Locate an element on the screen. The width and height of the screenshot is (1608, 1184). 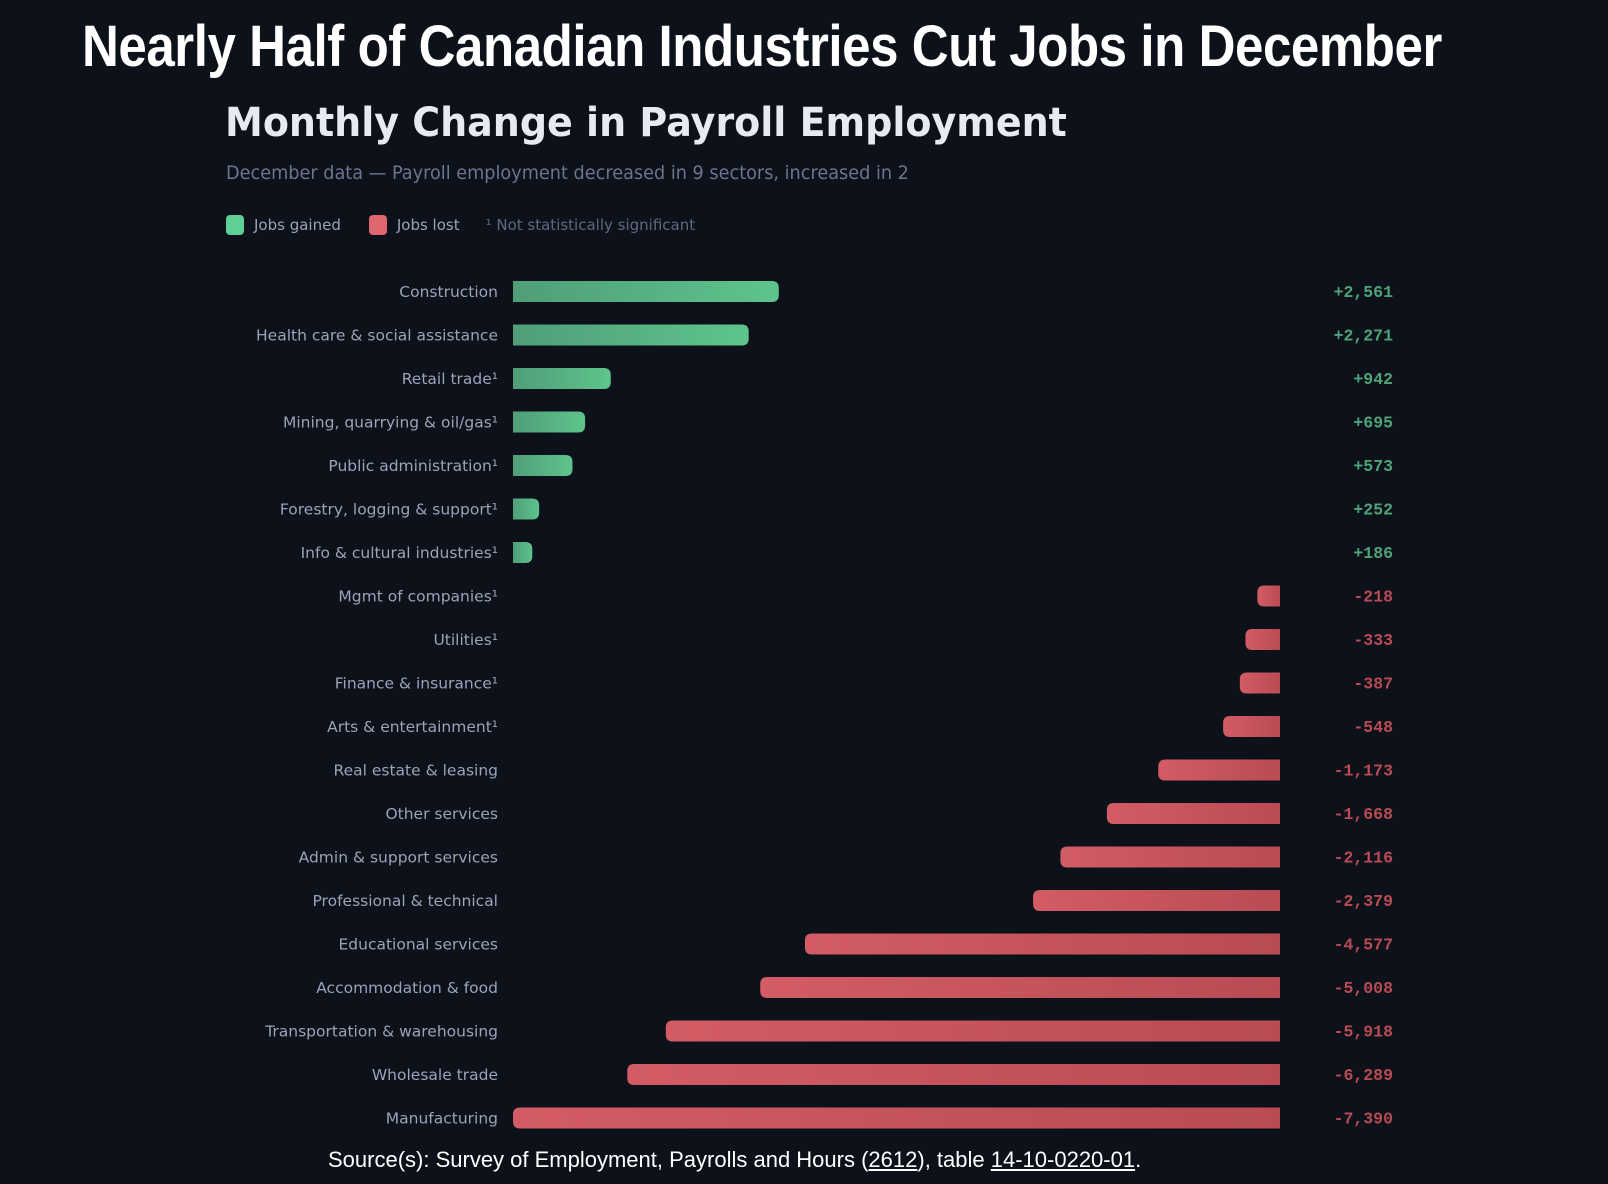
category-label: Retail trade¹ is located at coordinates (450, 379).